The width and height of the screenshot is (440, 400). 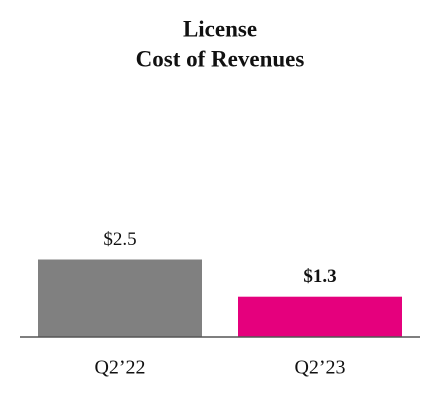 What do you see at coordinates (319, 276) in the screenshot?
I see `value-label: $1.3` at bounding box center [319, 276].